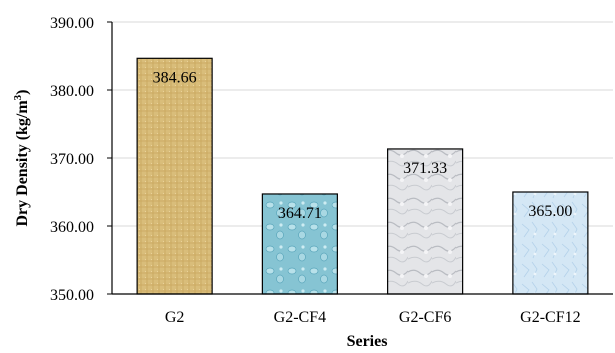 The height and width of the screenshot is (353, 615). What do you see at coordinates (550, 243) in the screenshot?
I see `bar-g2-cf12` at bounding box center [550, 243].